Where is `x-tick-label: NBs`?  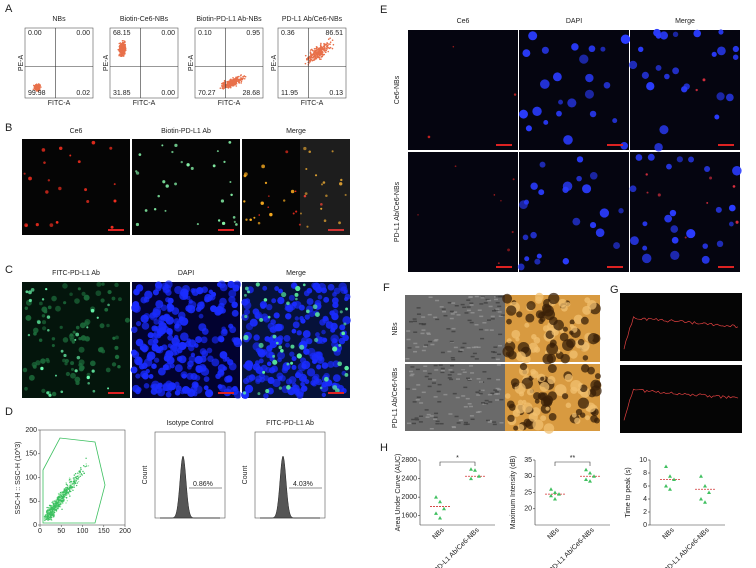
x-tick-label: NBs is located at coordinates (668, 533).